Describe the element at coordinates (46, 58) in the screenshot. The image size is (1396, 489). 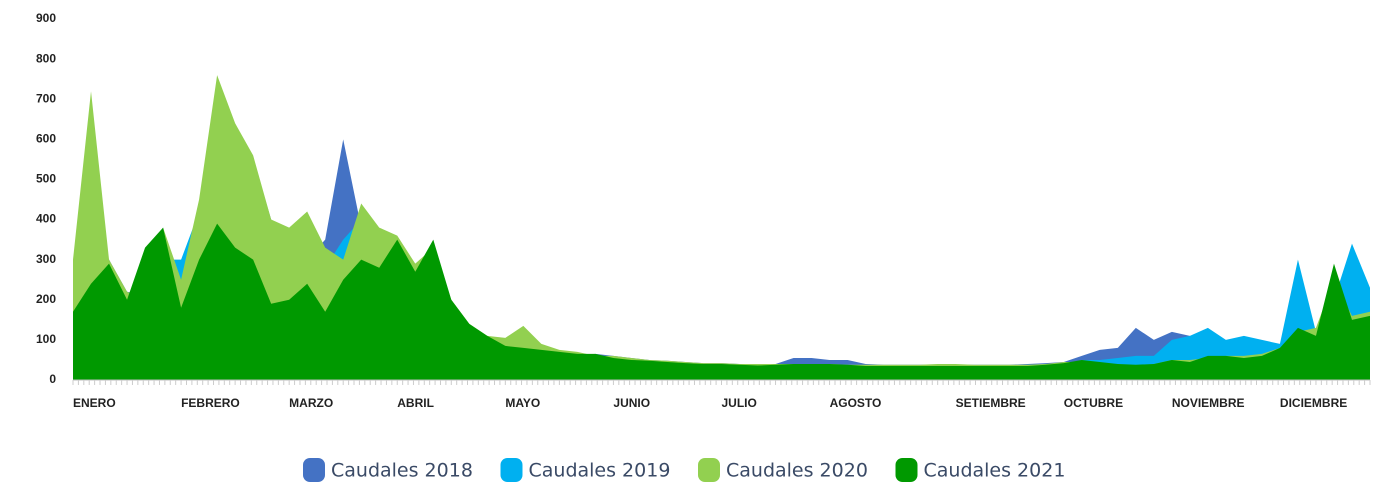
I see `y-tick-label: 800` at that location.